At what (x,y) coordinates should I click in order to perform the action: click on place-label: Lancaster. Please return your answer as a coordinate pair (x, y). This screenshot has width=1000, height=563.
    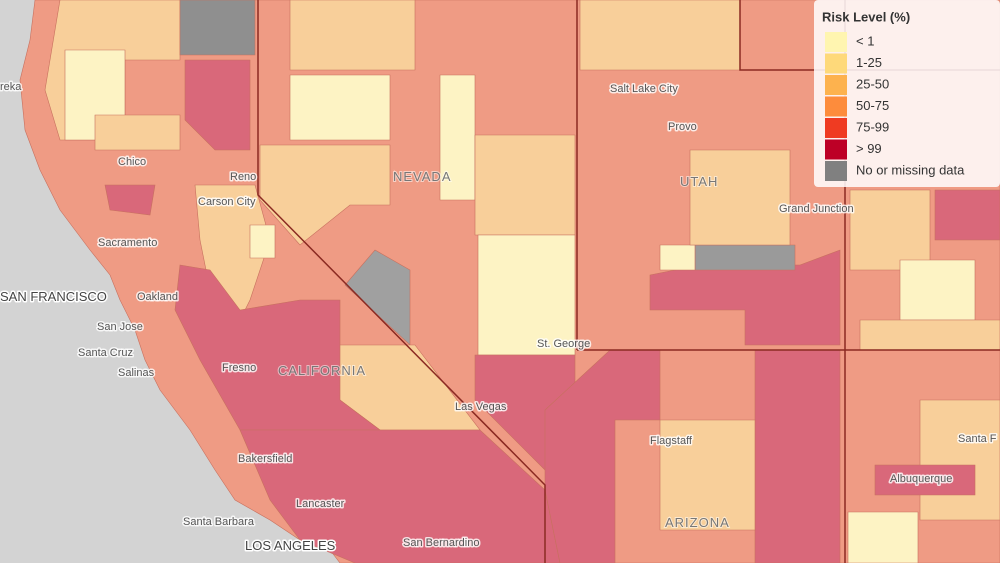
    Looking at the image, I should click on (320, 504).